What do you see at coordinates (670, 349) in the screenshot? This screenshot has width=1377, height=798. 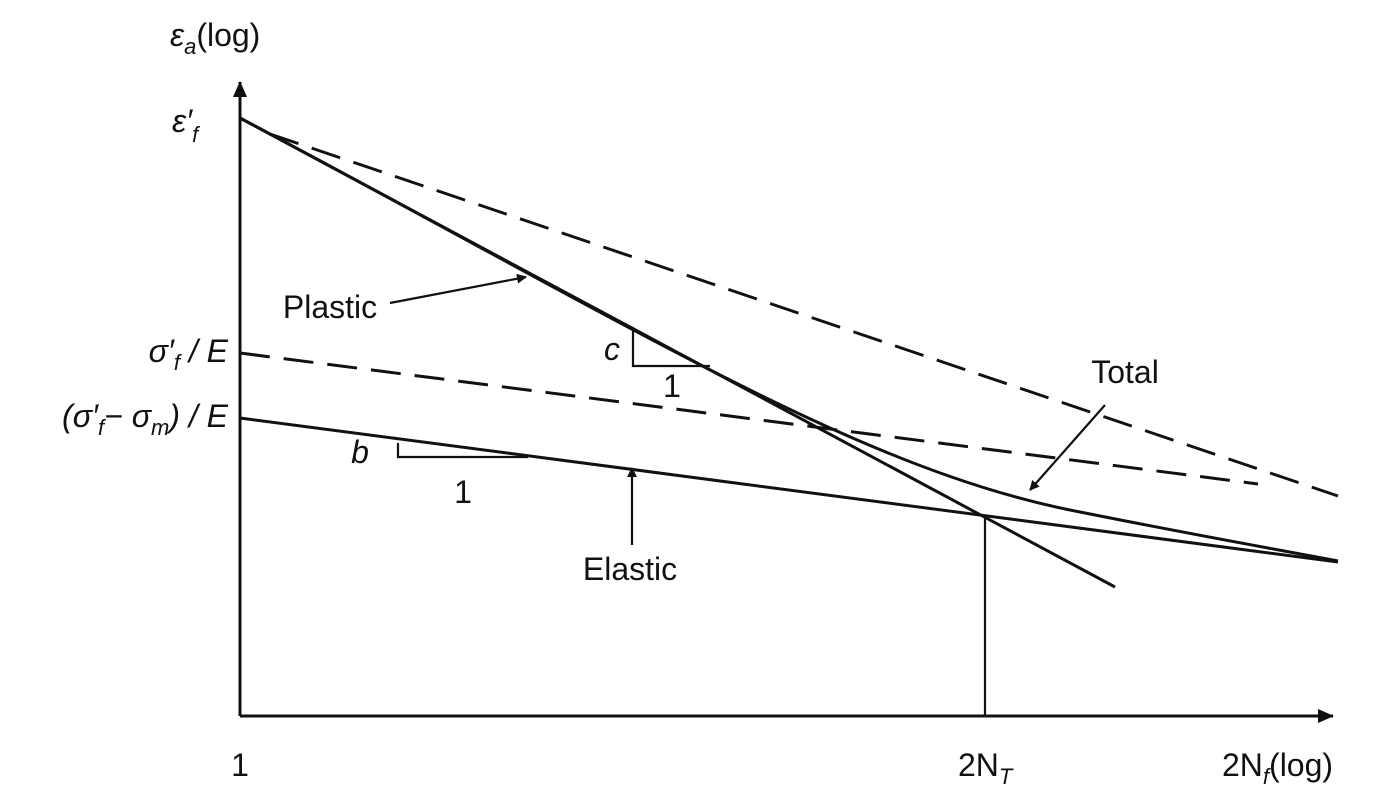 I see `plastic-slope` at bounding box center [670, 349].